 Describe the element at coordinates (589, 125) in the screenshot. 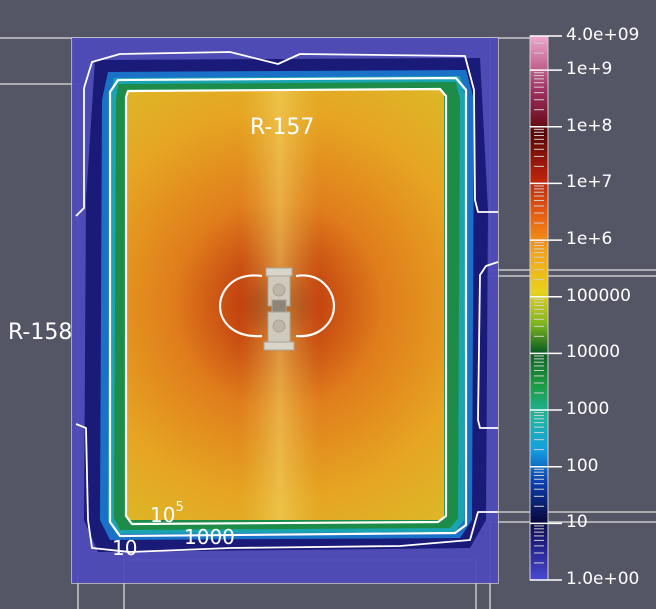

I see `color-bar-tick-label: 1e+8` at that location.